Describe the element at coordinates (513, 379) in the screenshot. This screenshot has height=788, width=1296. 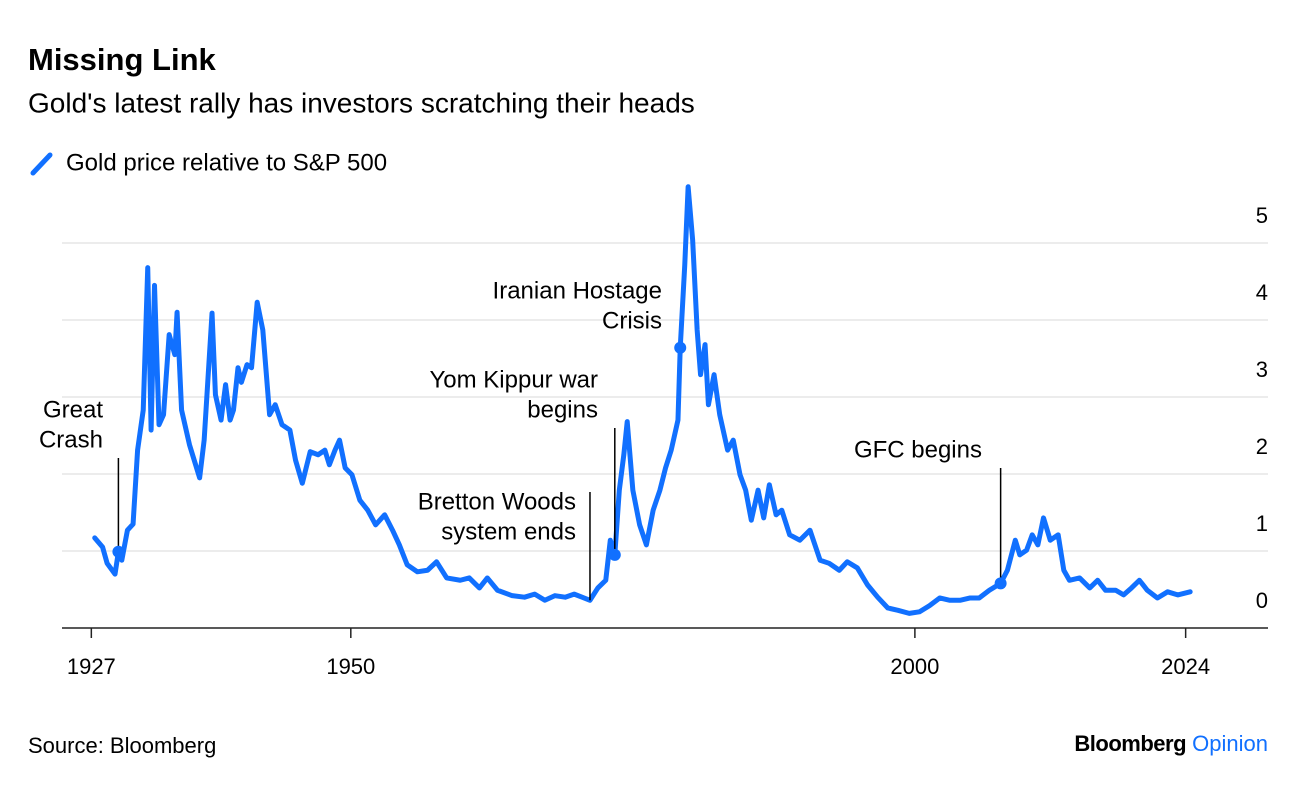
I see `annotation-label: Yom Kippur war` at that location.